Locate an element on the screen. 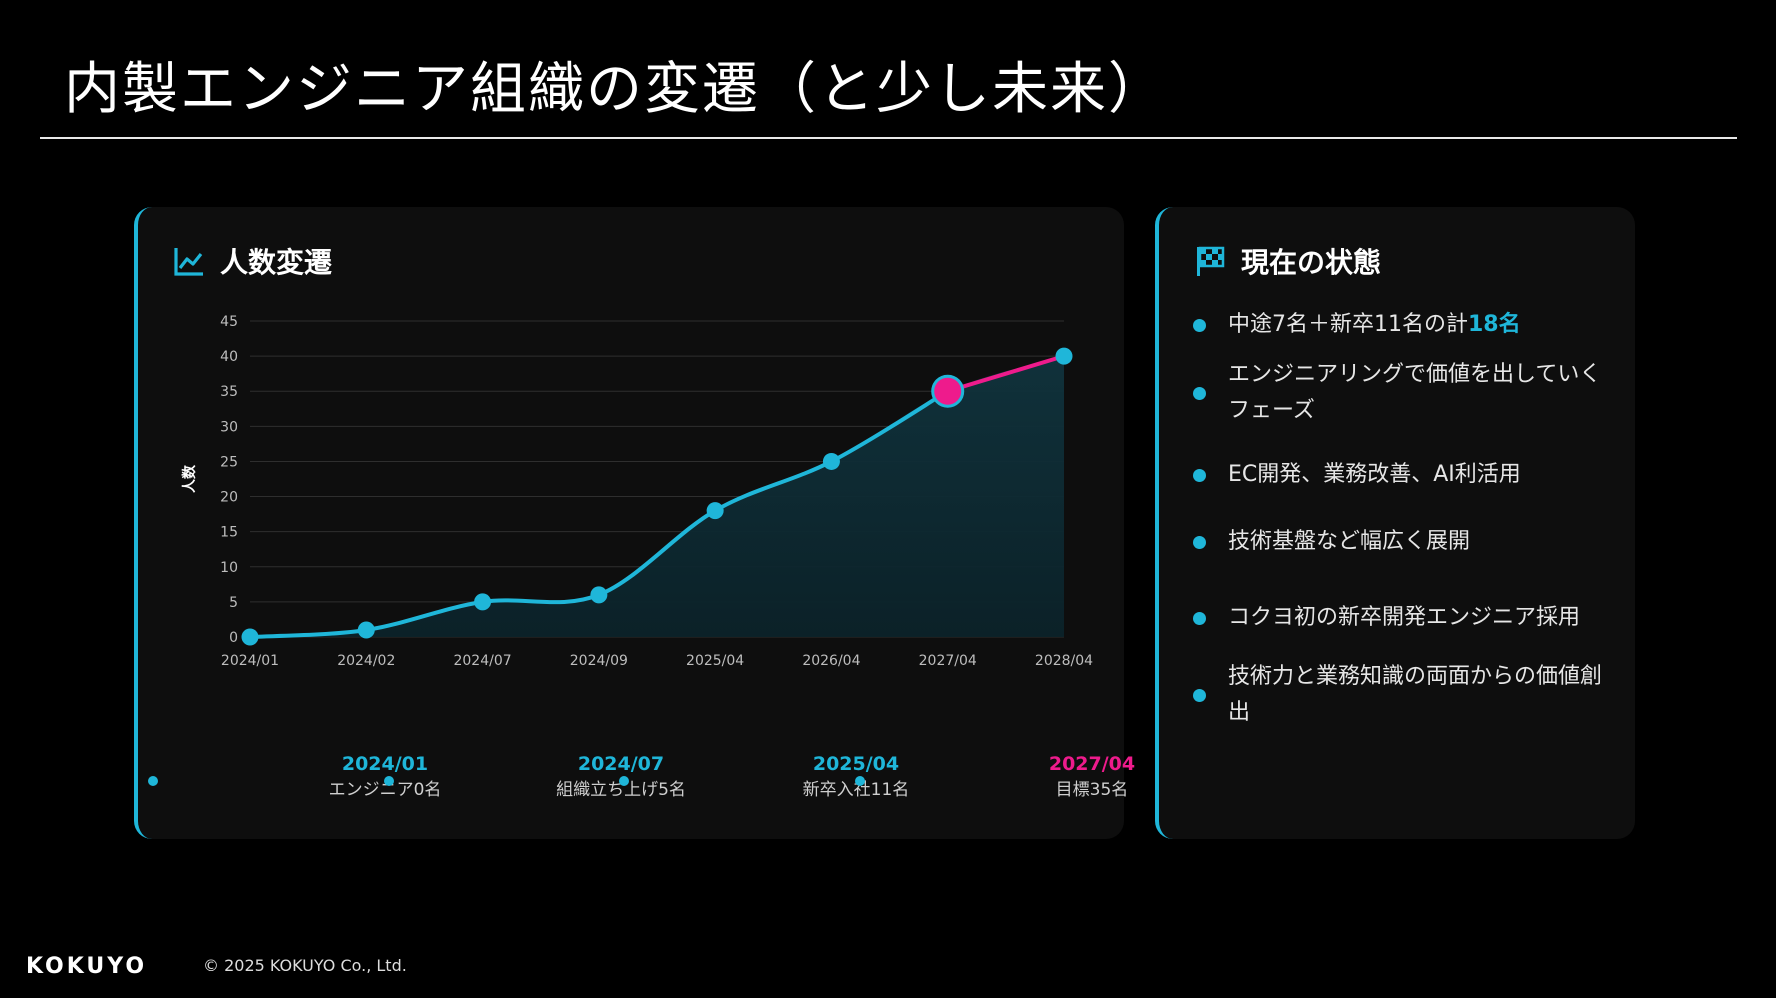 This screenshot has width=1776, height=998. status-item: 中途7名＋新卒11名の計18名 is located at coordinates (1403, 325).